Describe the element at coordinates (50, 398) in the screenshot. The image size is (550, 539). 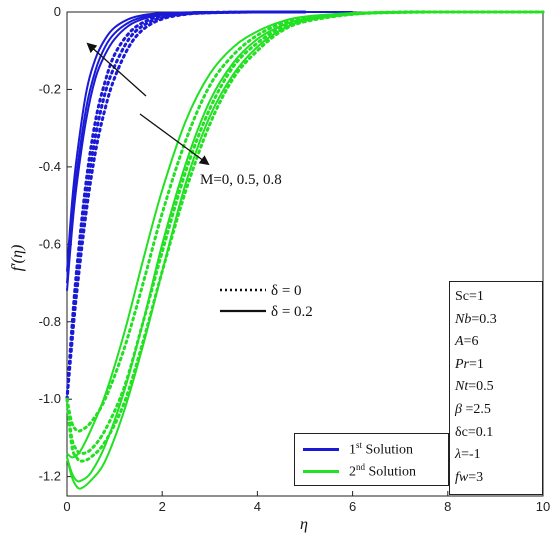
I see `y-tick-label: -1.0` at that location.